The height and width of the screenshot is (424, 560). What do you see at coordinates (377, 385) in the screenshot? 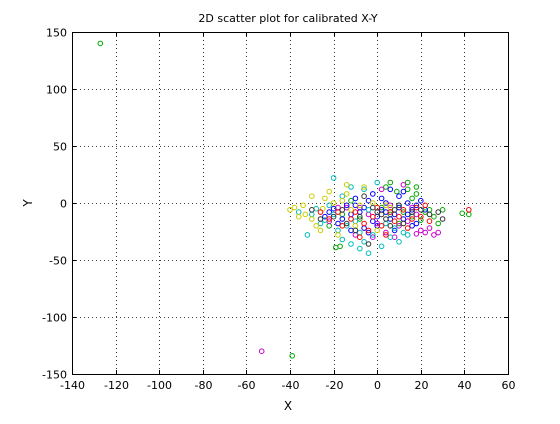
I see `x-tick-label: 0` at bounding box center [377, 385].